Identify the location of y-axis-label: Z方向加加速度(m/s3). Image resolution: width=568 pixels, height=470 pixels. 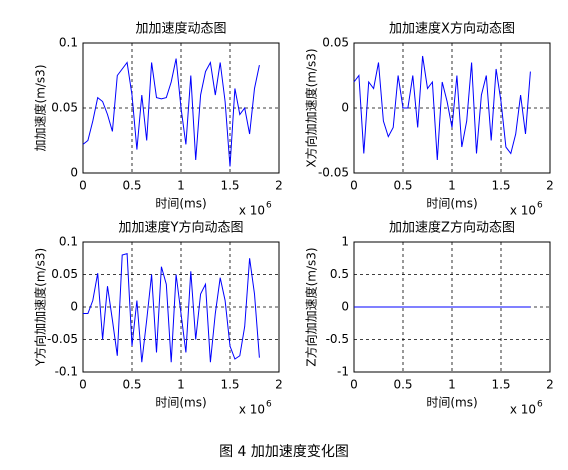
(311, 306).